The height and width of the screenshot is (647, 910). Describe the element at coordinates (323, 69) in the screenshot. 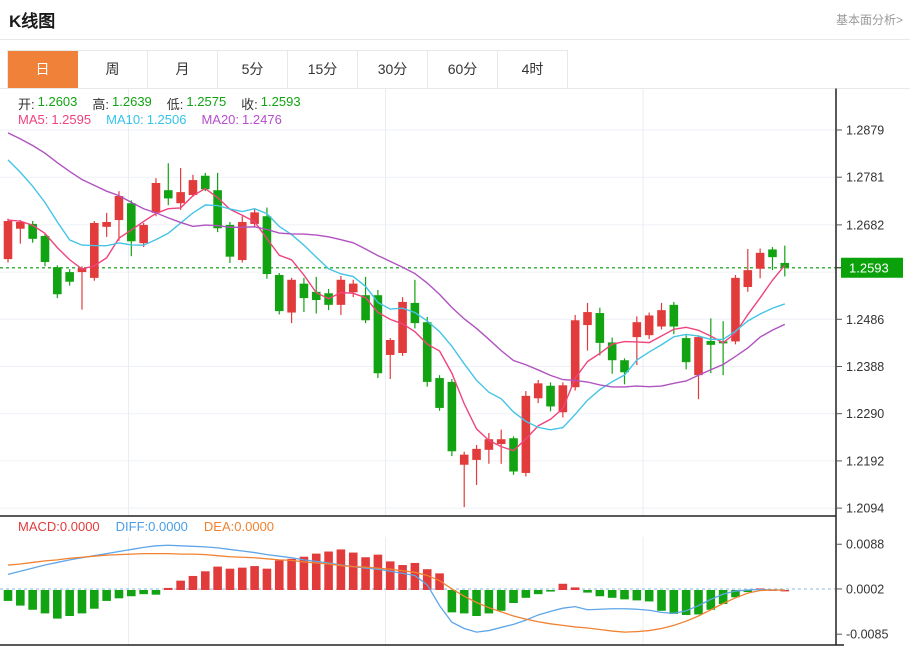

I see `tab-15min: 15分` at that location.